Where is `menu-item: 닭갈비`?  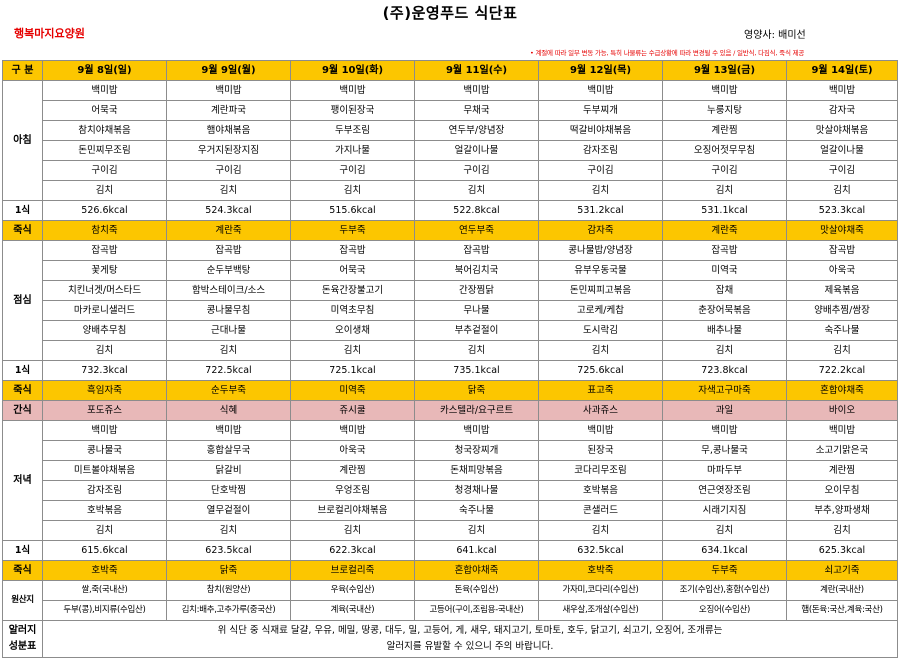
menu-item: 닭갈비 is located at coordinates (228, 470).